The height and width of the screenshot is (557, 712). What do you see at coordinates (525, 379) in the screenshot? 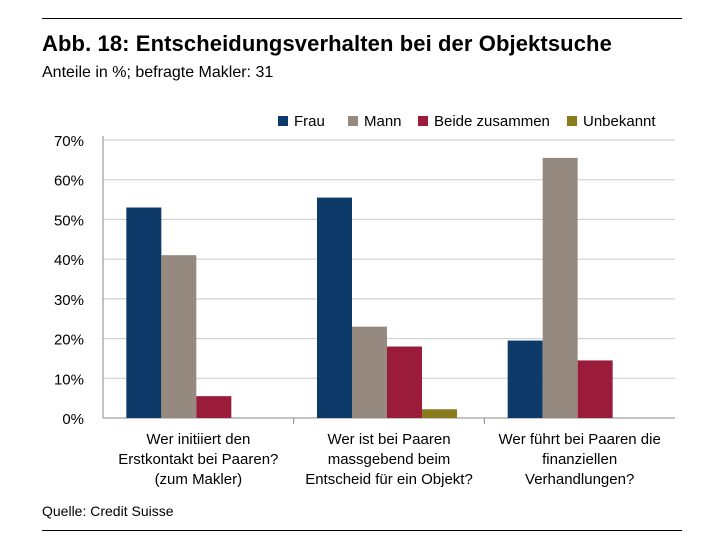
I see `bar-frau-cat3` at bounding box center [525, 379].